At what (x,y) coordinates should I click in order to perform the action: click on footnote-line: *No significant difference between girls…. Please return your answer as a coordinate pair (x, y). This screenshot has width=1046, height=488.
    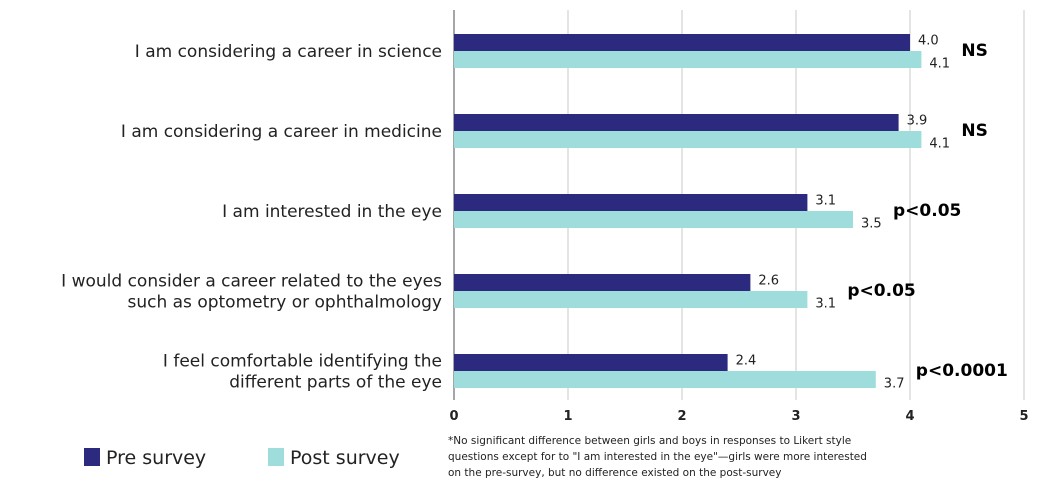
    Looking at the image, I should click on (649, 441).